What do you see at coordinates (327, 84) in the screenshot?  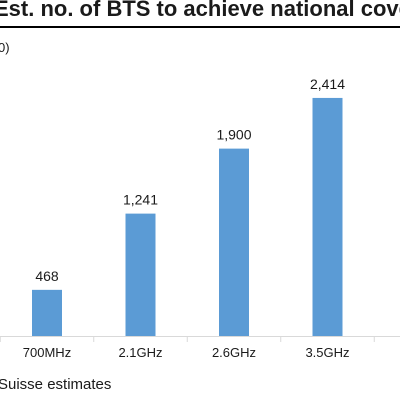 I see `data-label: 2,414` at bounding box center [327, 84].